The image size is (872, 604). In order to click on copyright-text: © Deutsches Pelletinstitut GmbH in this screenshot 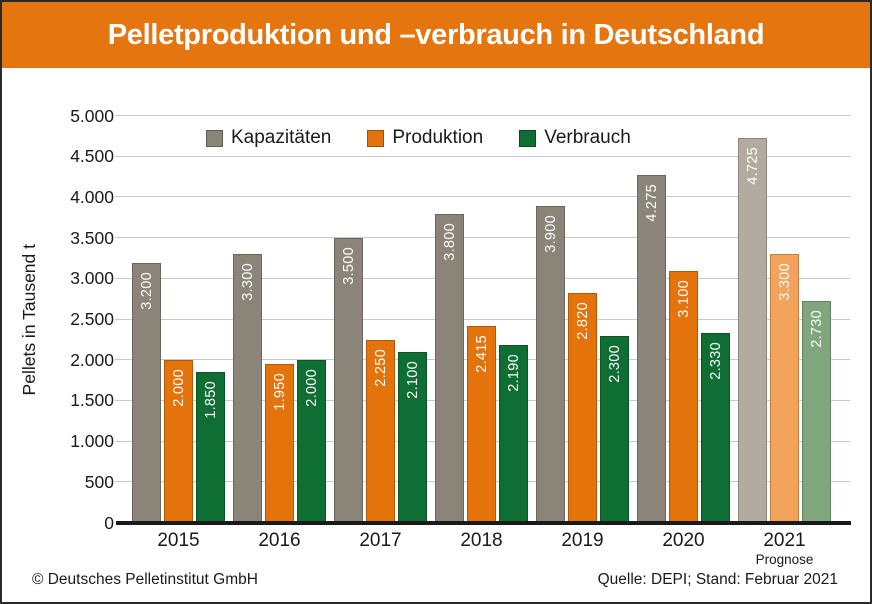, I will do `click(145, 579)`.